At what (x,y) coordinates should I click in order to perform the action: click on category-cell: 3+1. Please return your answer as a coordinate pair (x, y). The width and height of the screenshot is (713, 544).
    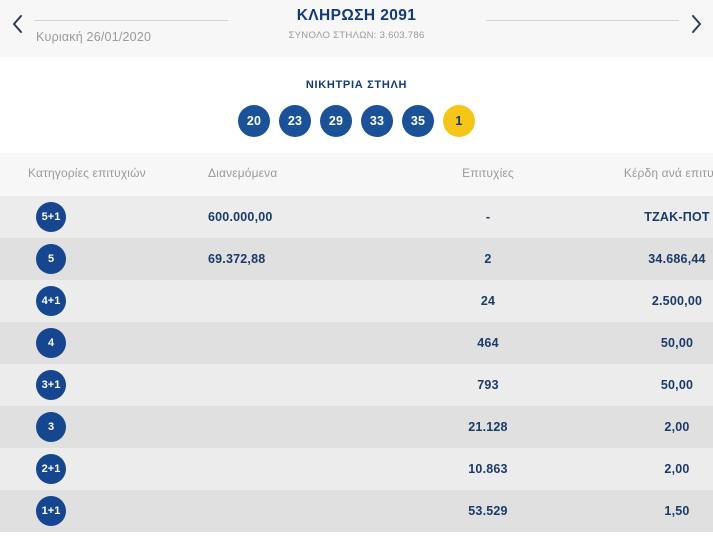
    Looking at the image, I should click on (89, 385).